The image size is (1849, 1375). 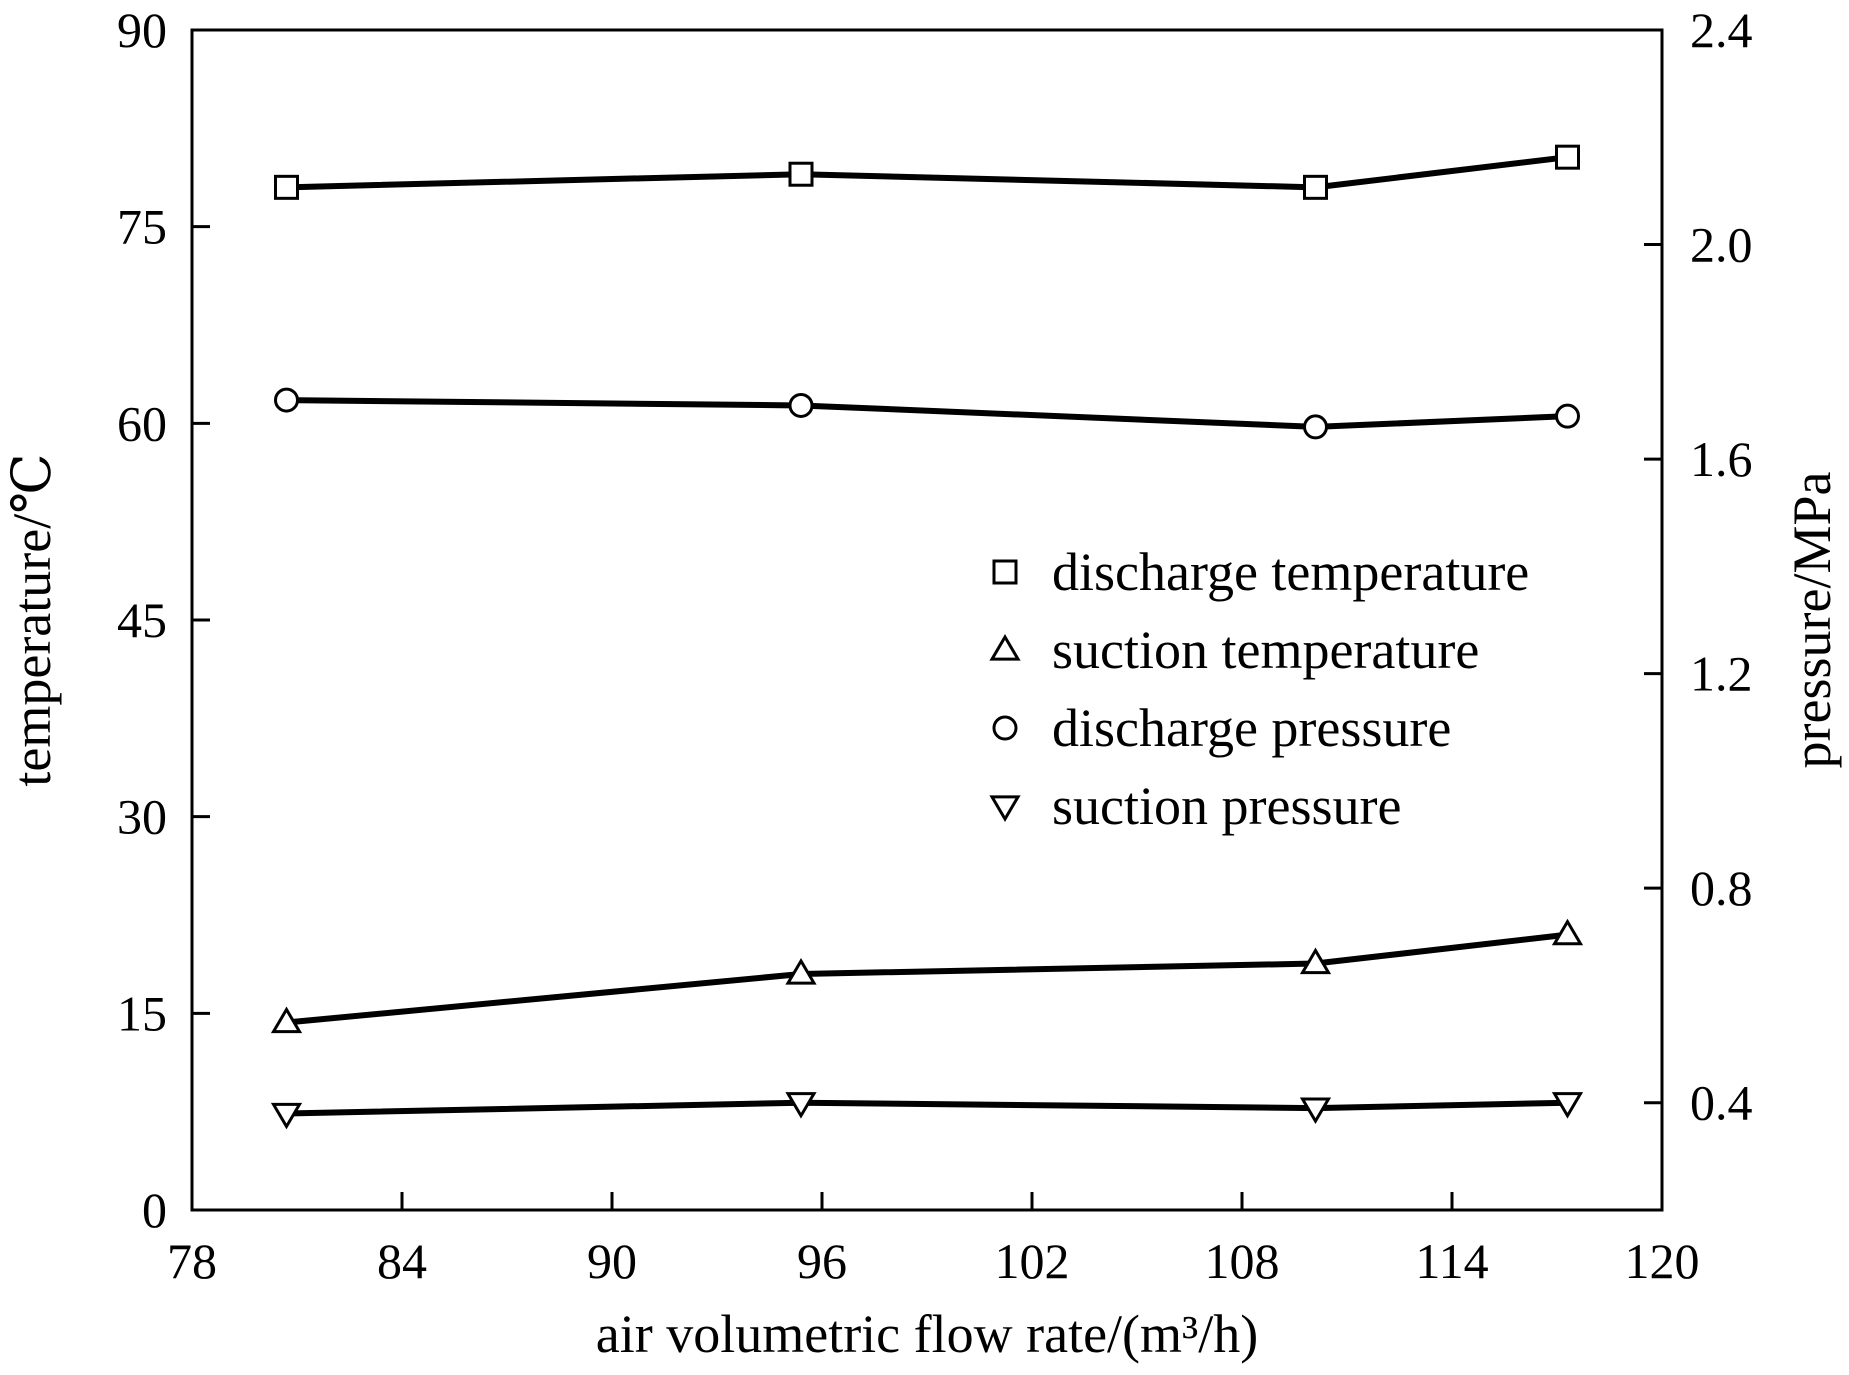 I want to click on y-right-tick-label: 0.8, so click(x=1721, y=888).